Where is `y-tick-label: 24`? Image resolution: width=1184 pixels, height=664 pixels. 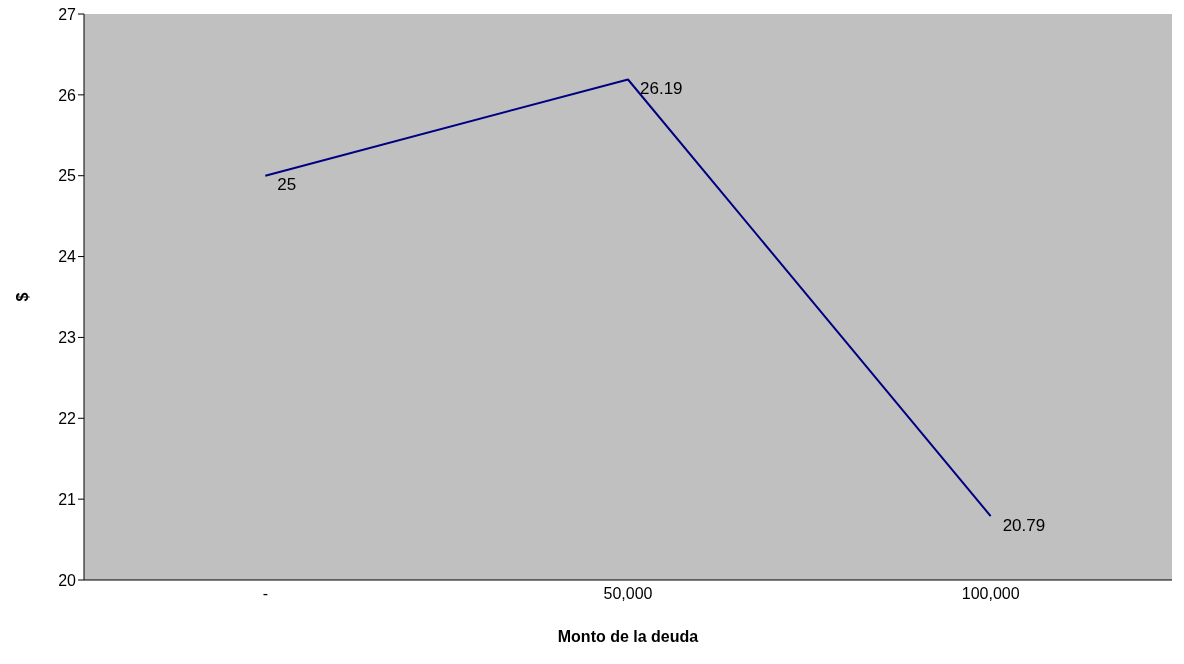 y-tick-label: 24 is located at coordinates (67, 257).